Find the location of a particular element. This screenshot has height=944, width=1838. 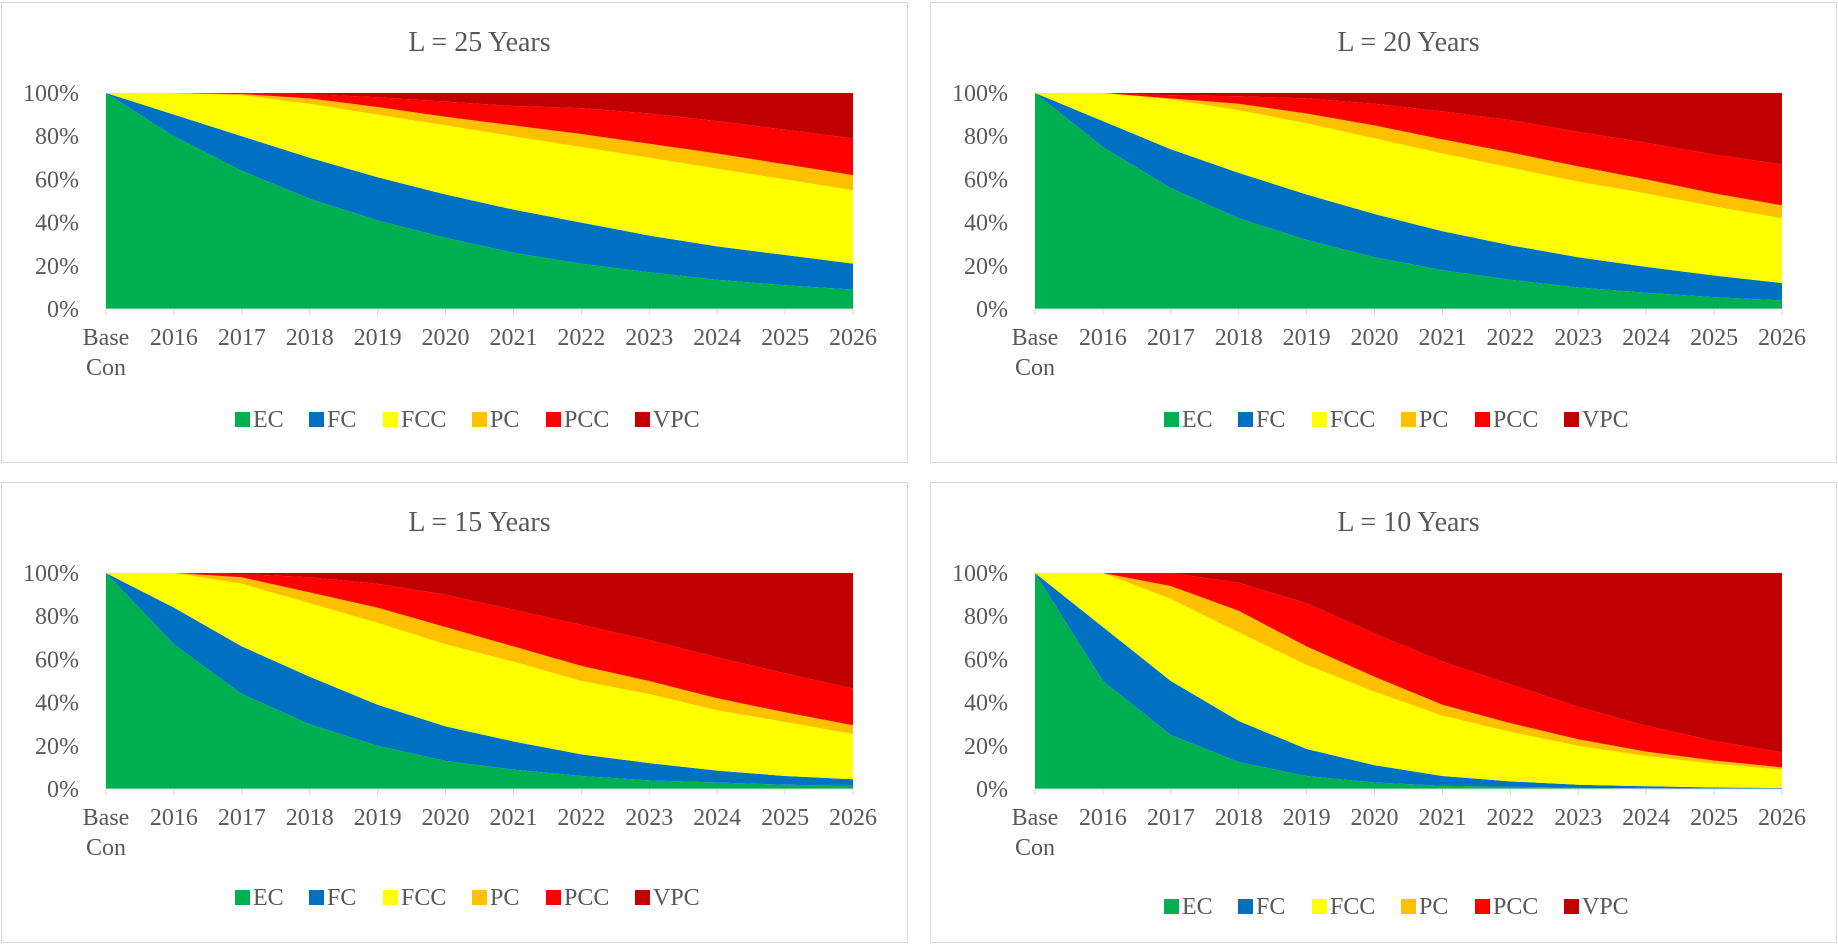

x-tick-label: 2024 is located at coordinates (717, 338).